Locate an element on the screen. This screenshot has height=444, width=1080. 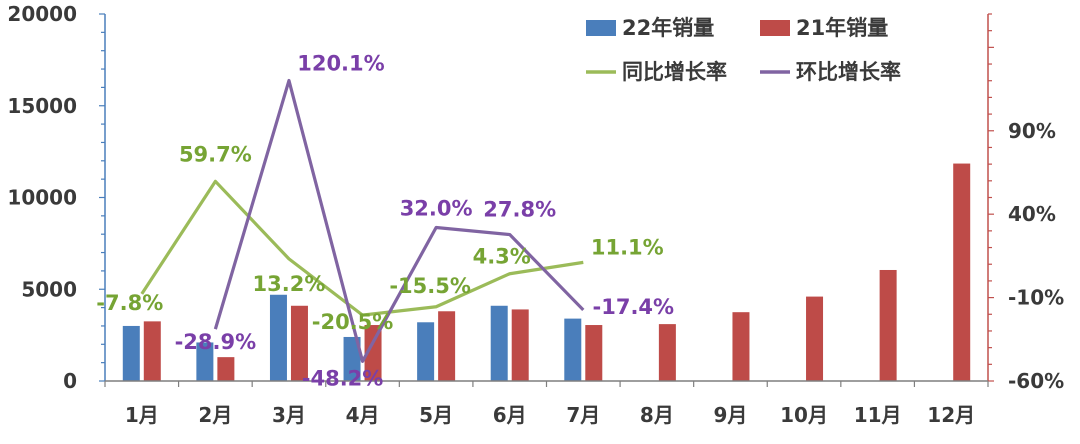
x-tick-label: 6月 is located at coordinates (510, 415).